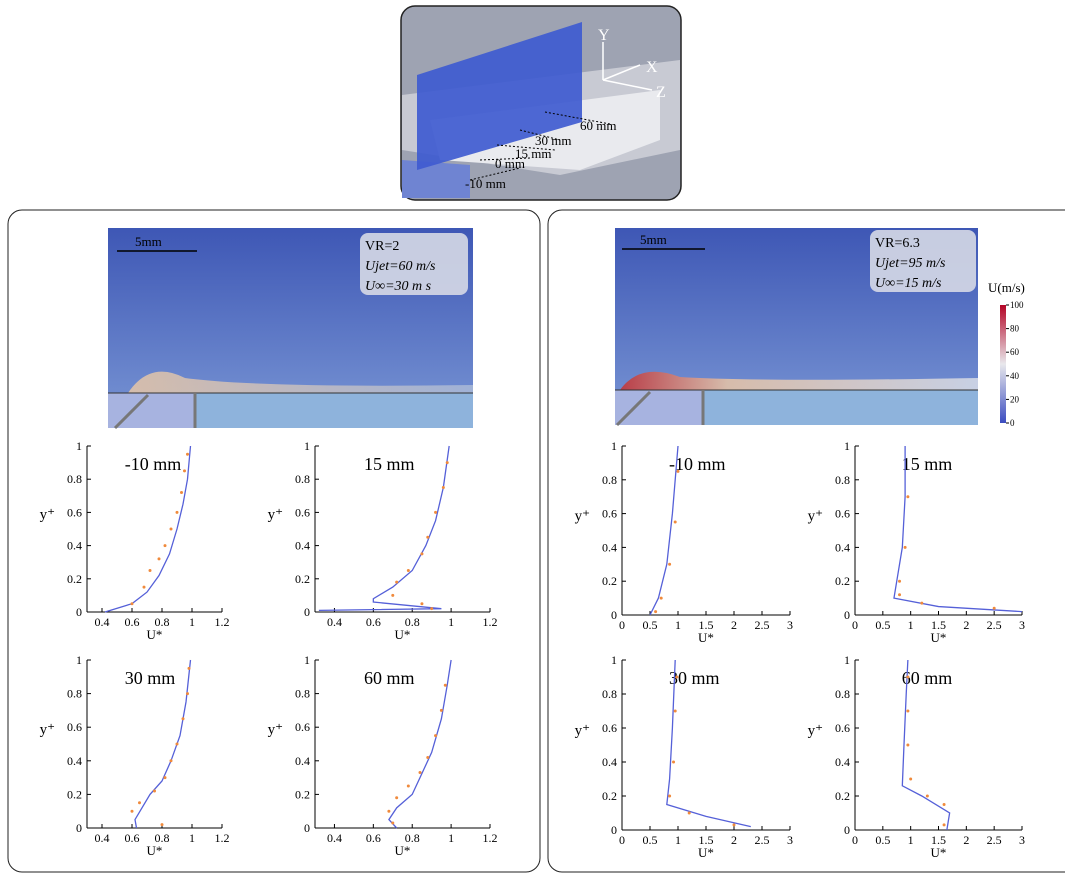 This screenshot has width=1065, height=879. Describe the element at coordinates (897, 243) in the screenshot. I see `annotation: VR=6.3` at that location.